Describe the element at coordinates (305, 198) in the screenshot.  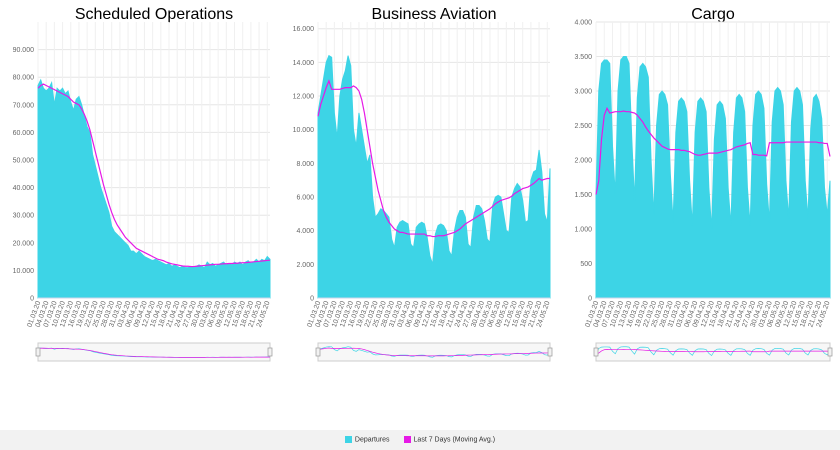
I see `y-tick-label: 6.000` at that location.